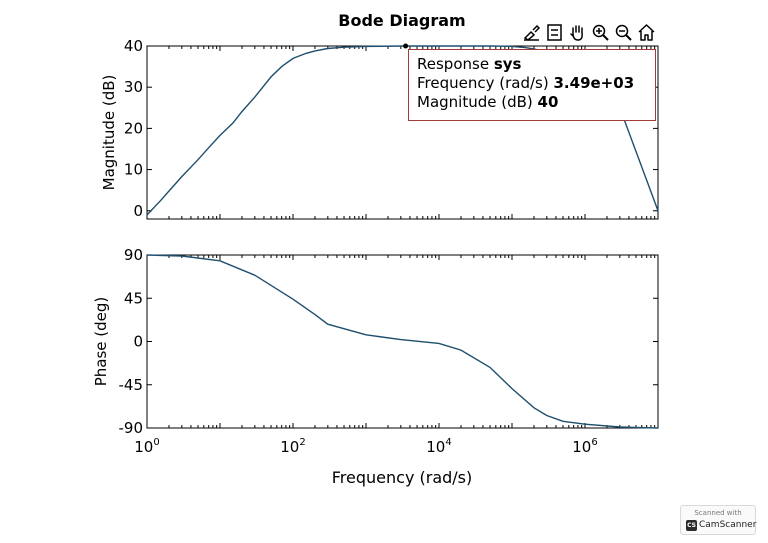 The width and height of the screenshot is (768, 543). I want to click on datatip-title-row: Response sys, so click(536, 64).